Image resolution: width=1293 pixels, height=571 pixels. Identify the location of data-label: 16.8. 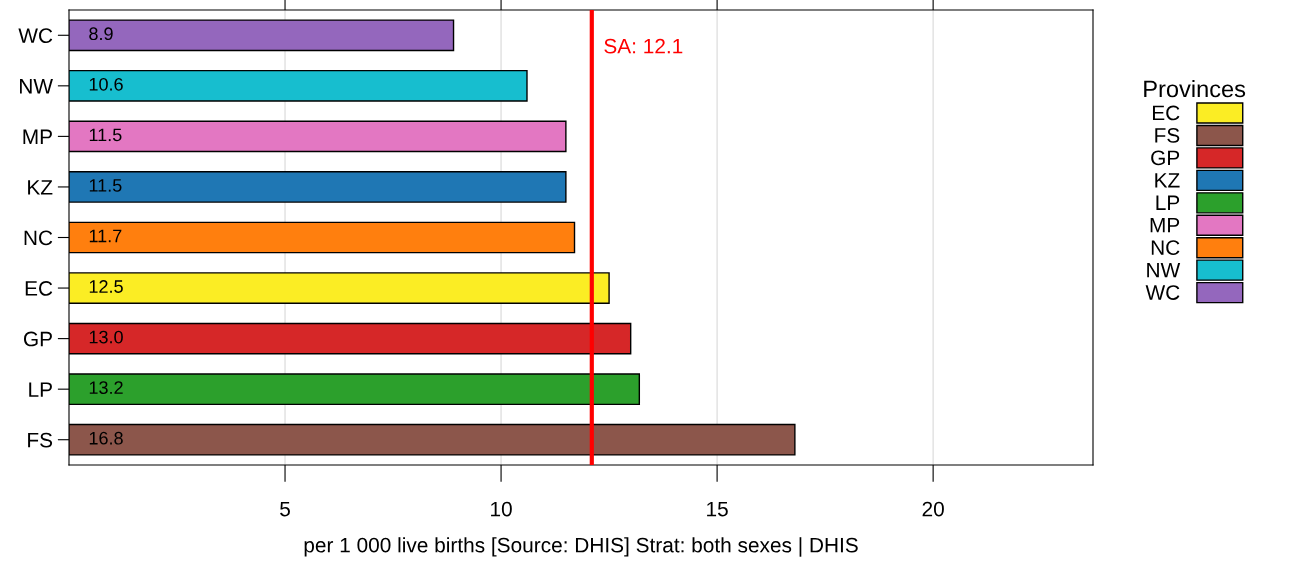
(106, 438).